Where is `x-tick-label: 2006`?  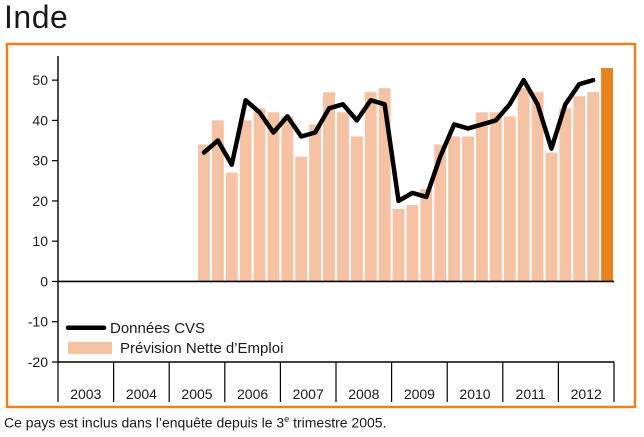
x-tick-label: 2006 is located at coordinates (252, 394).